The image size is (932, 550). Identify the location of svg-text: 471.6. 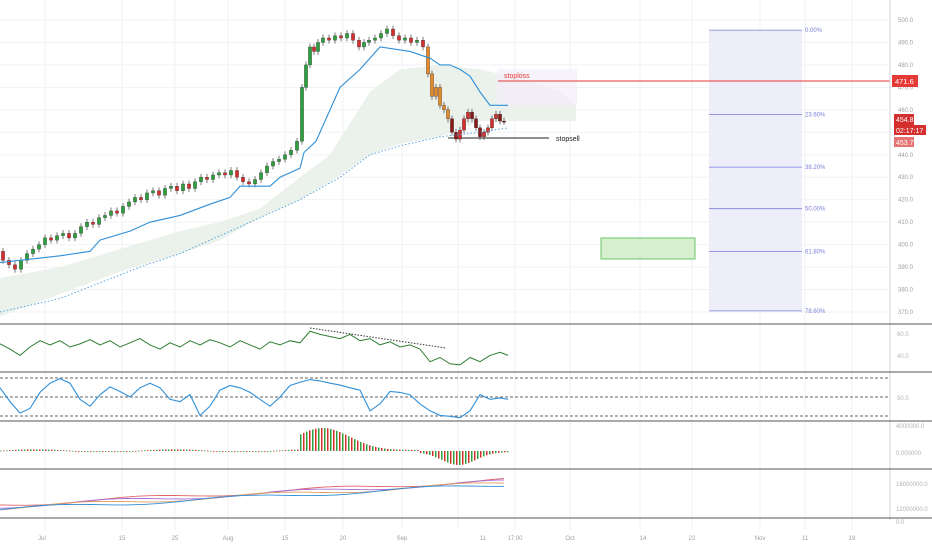
(904, 81).